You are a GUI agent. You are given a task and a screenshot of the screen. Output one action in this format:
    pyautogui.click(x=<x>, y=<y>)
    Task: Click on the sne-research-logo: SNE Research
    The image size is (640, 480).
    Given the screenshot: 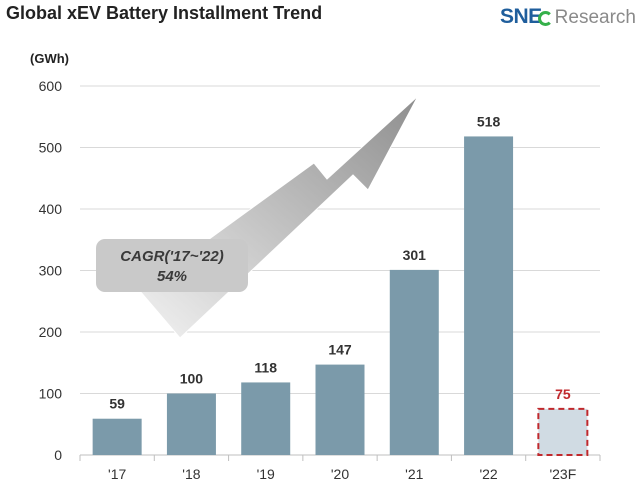 What is the action you would take?
    pyautogui.click(x=568, y=16)
    